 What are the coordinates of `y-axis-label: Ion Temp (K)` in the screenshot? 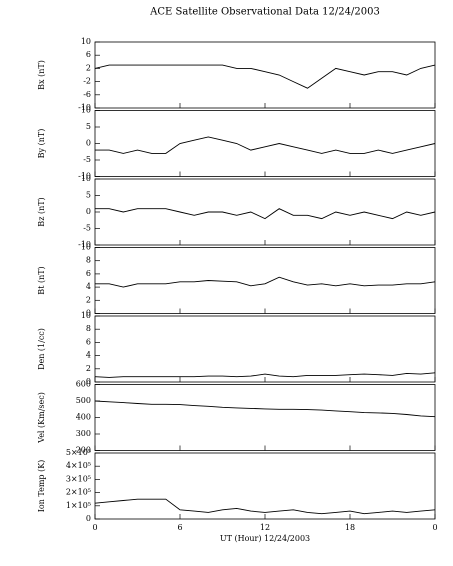 It's located at (41, 486).